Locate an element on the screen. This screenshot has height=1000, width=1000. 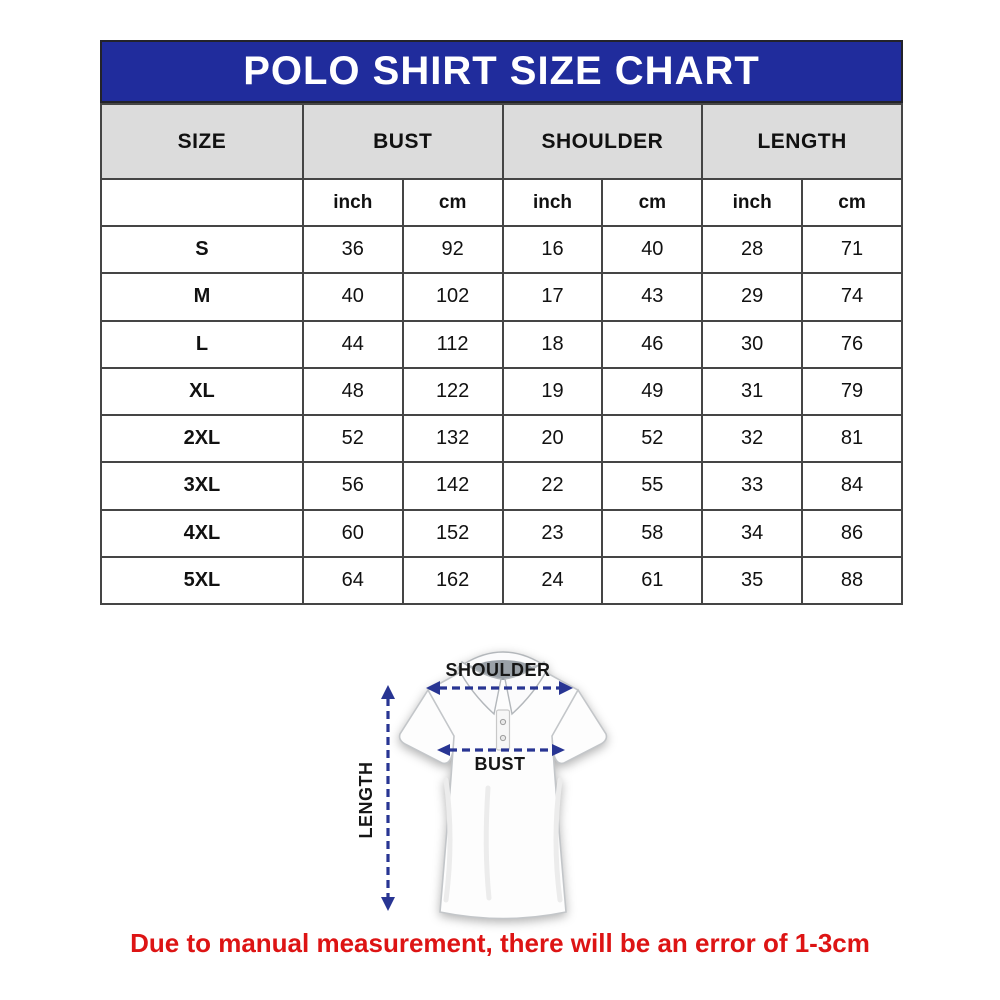
cell: 35 is located at coordinates (752, 580).